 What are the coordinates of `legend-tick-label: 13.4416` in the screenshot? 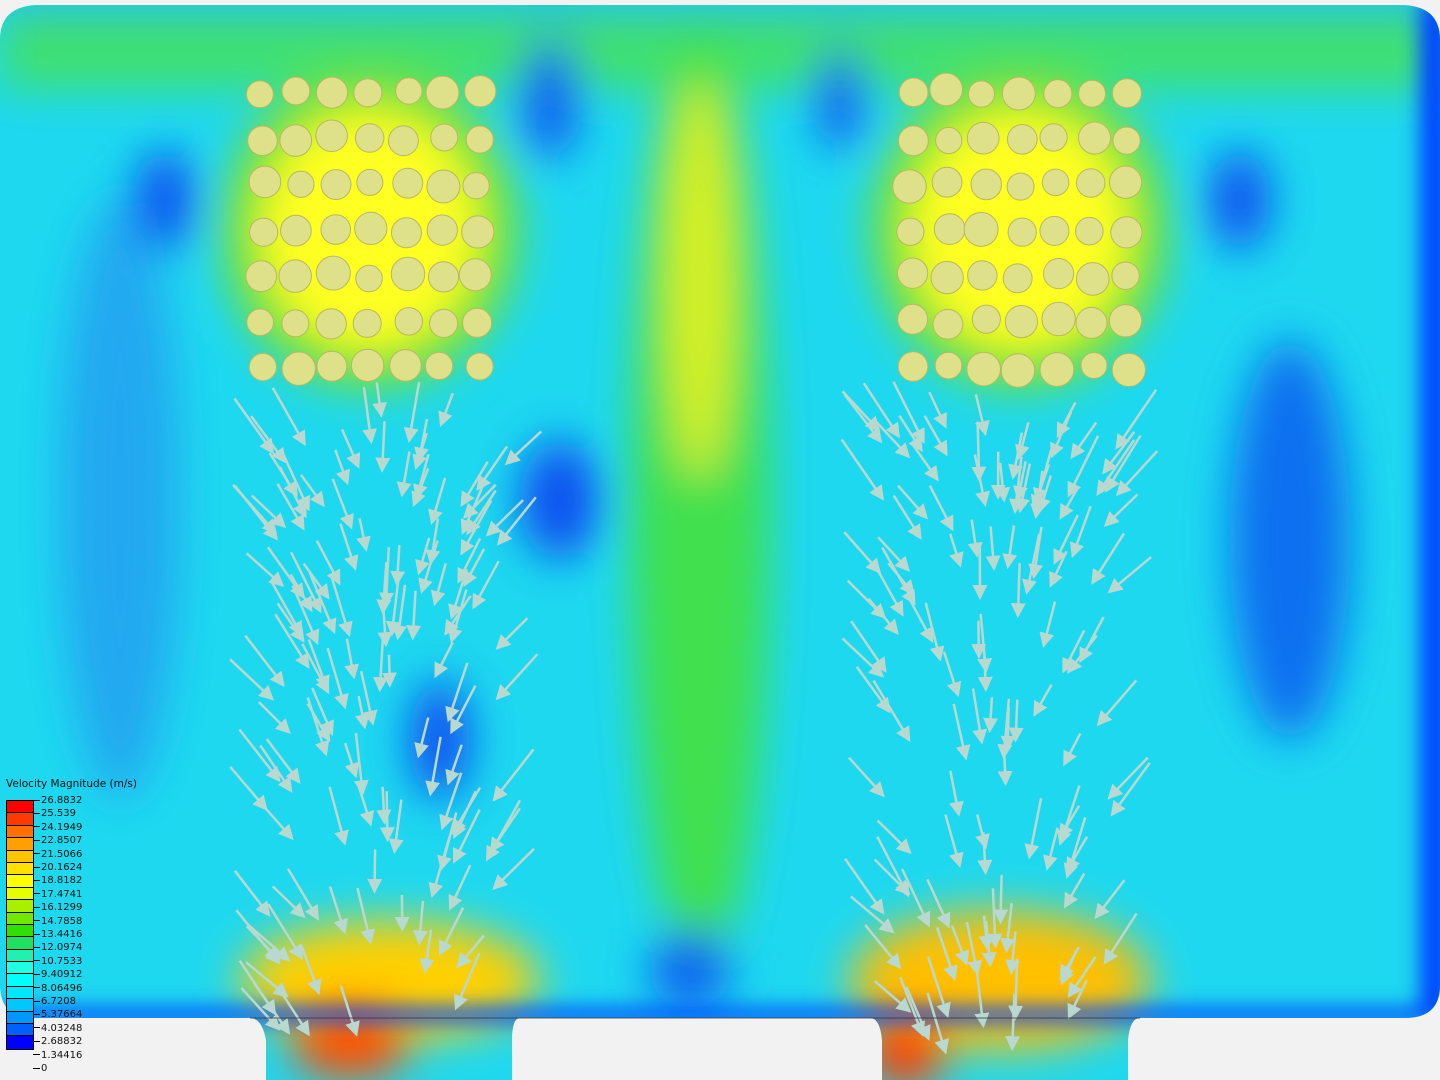 It's located at (57, 935).